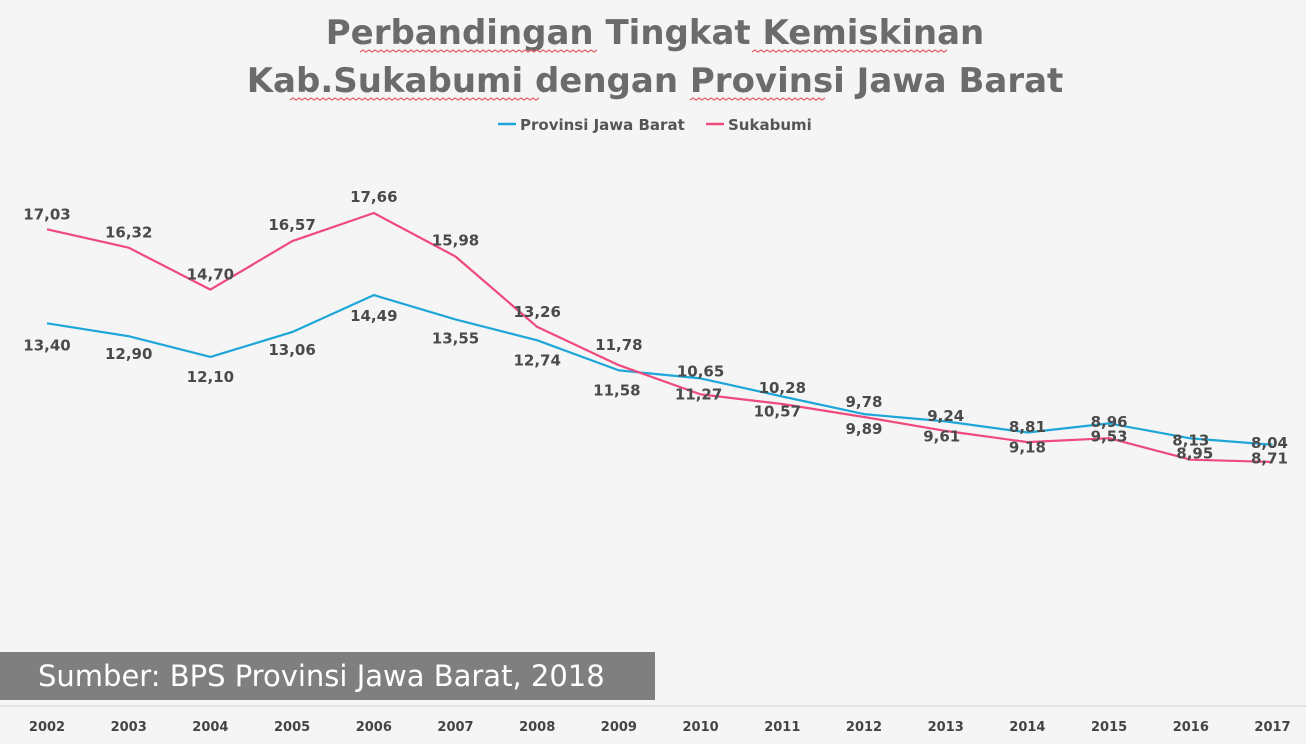  I want to click on x-tick-label-2010: 2010, so click(701, 727).